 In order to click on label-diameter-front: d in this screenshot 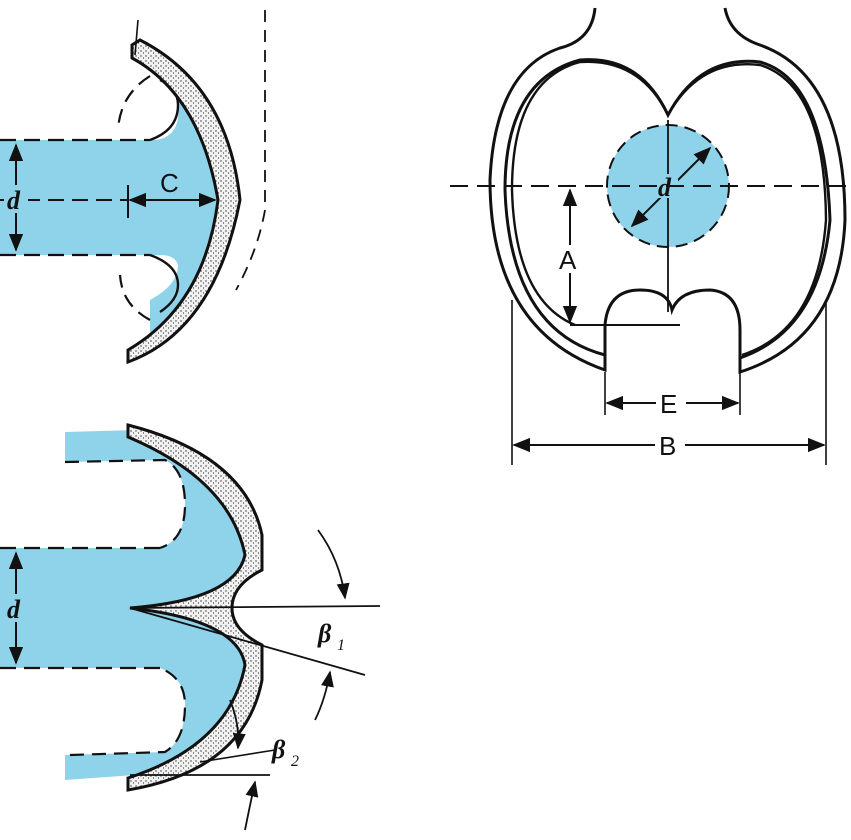, I will do `click(665, 187)`.